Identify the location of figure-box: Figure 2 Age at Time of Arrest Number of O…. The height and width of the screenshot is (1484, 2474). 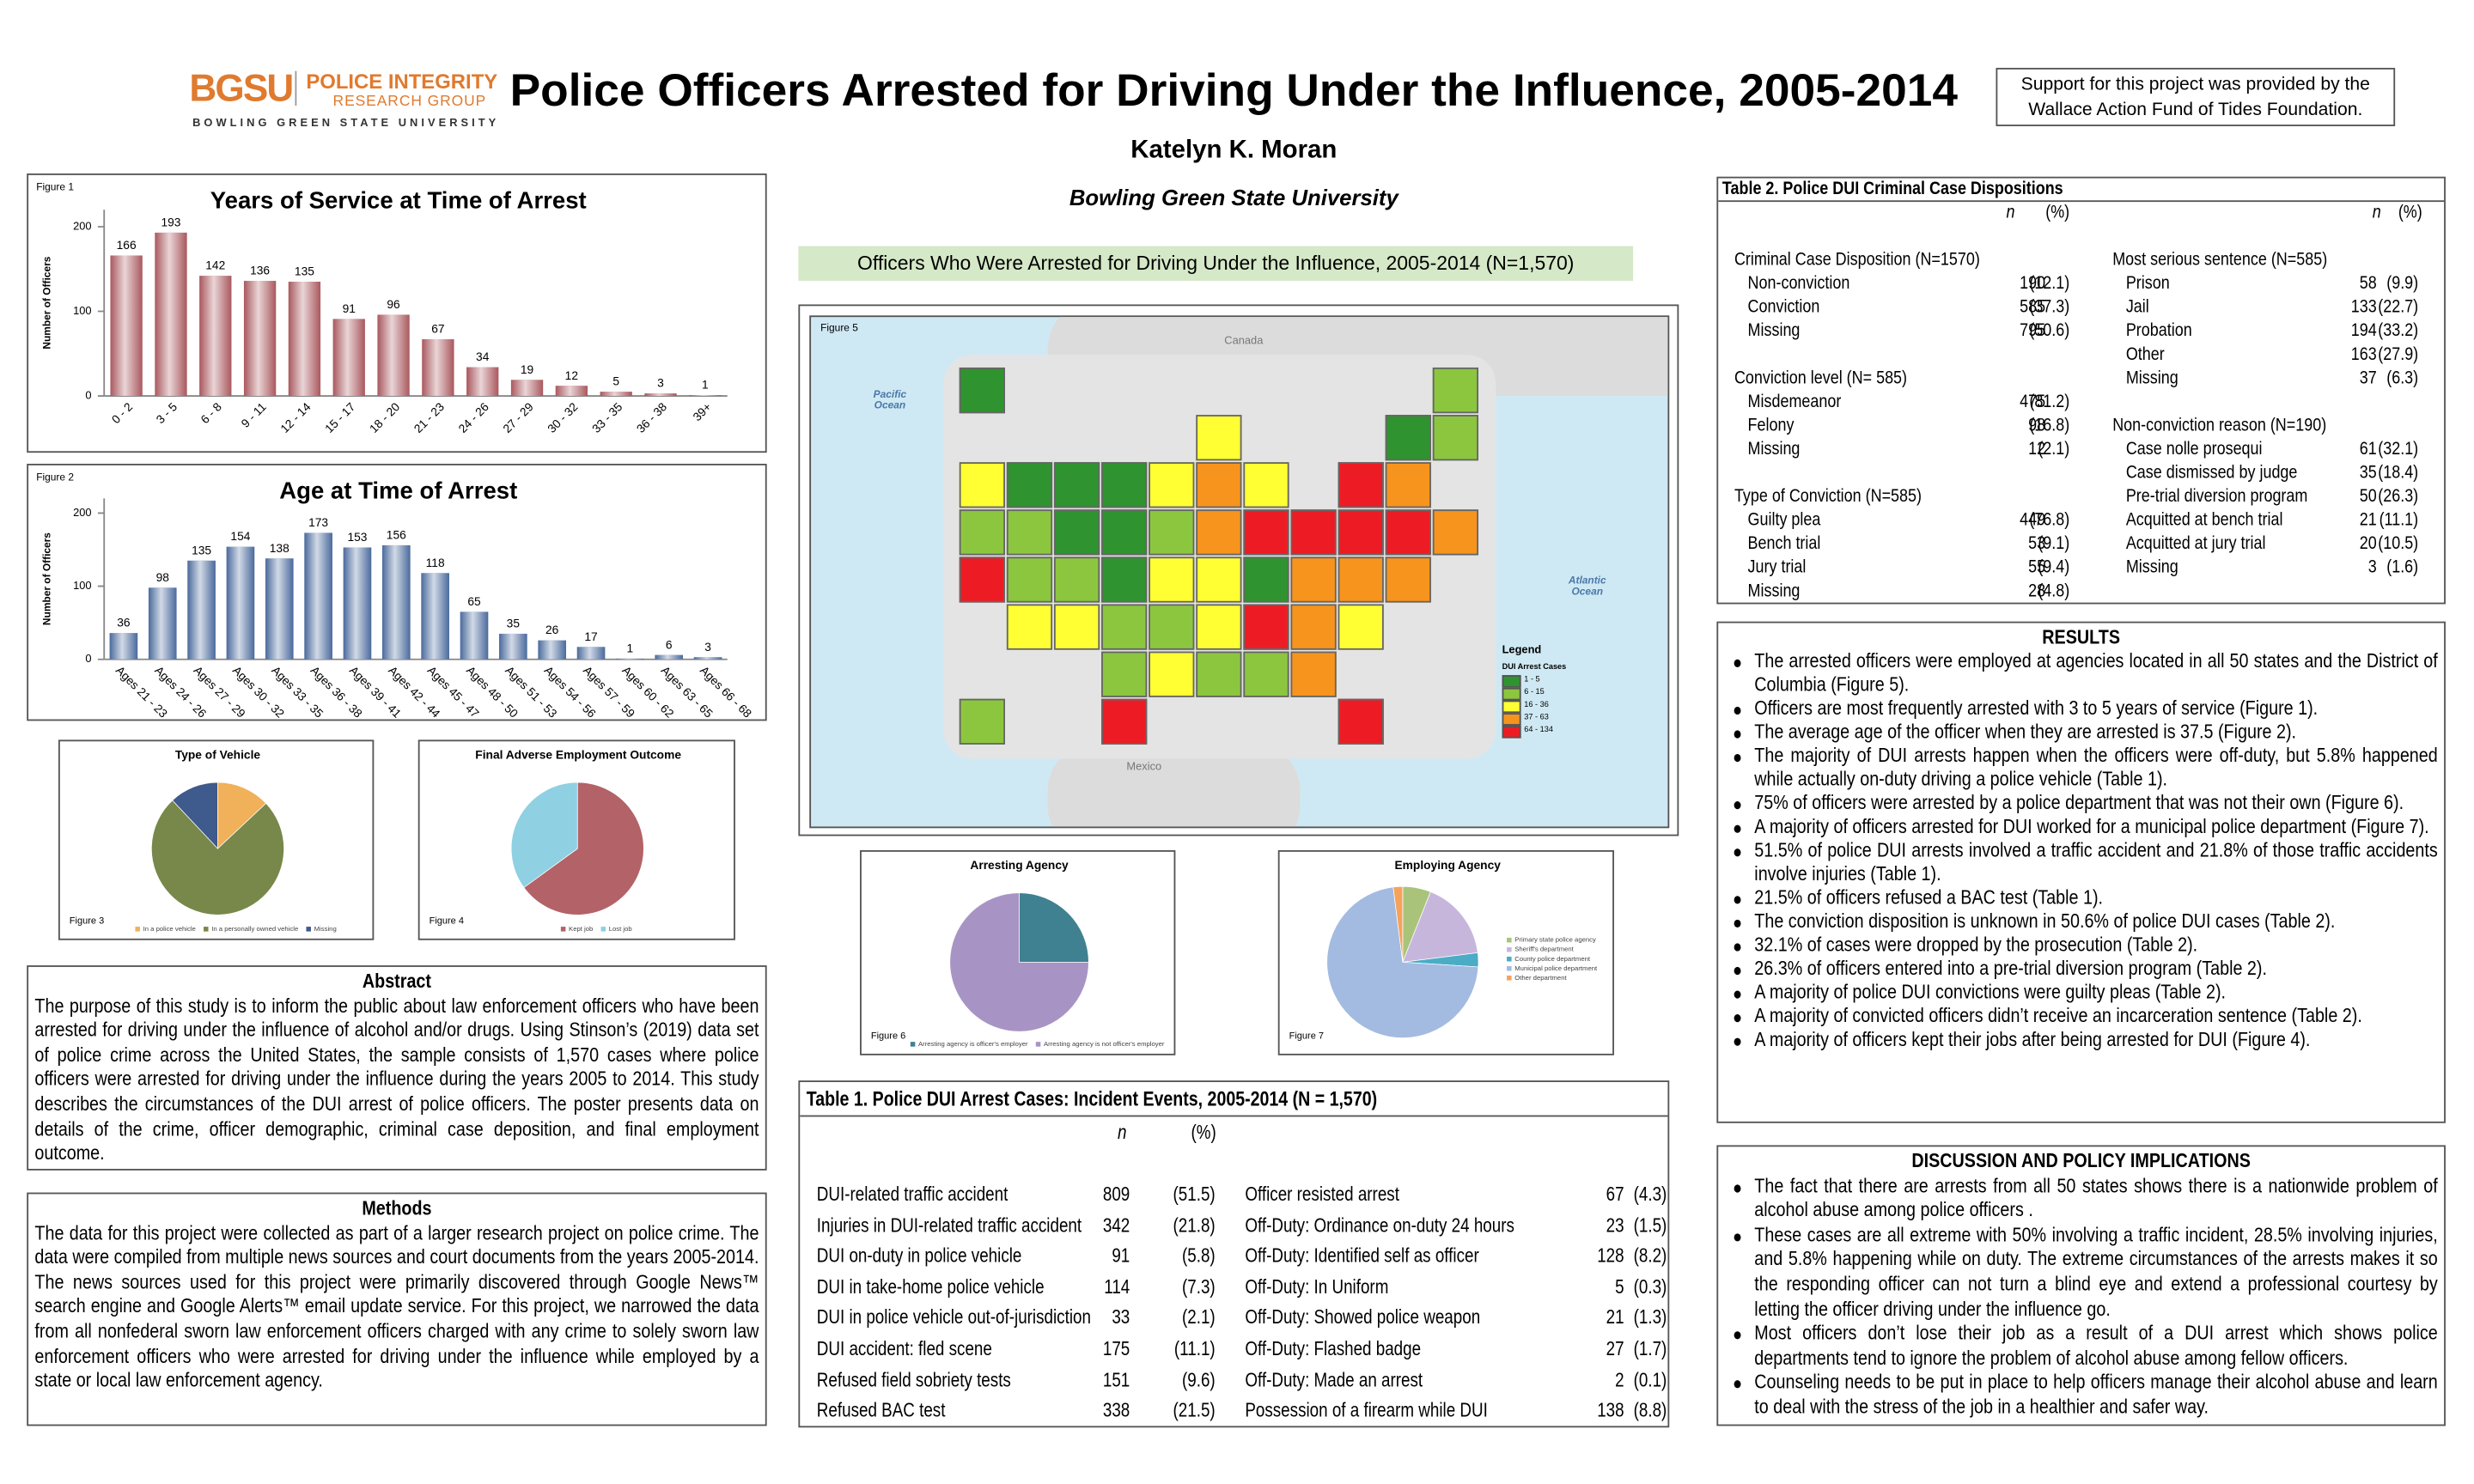
(397, 592).